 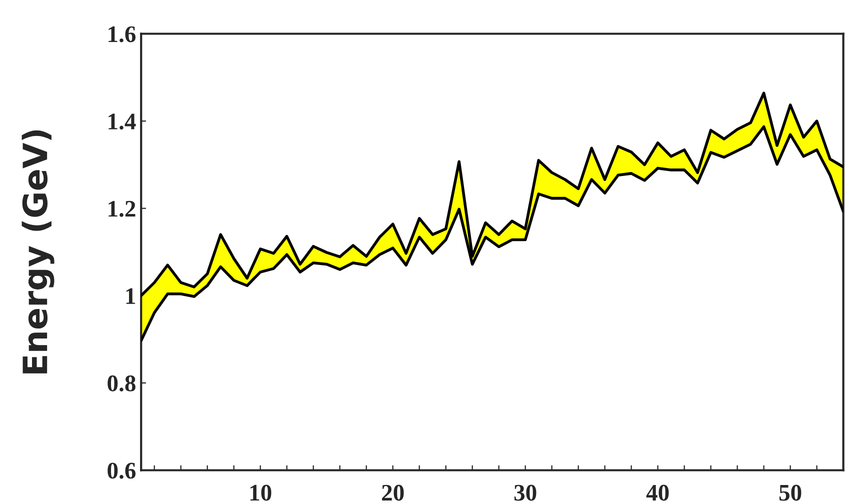 I want to click on y-tick-label: 1.2, so click(x=122, y=208).